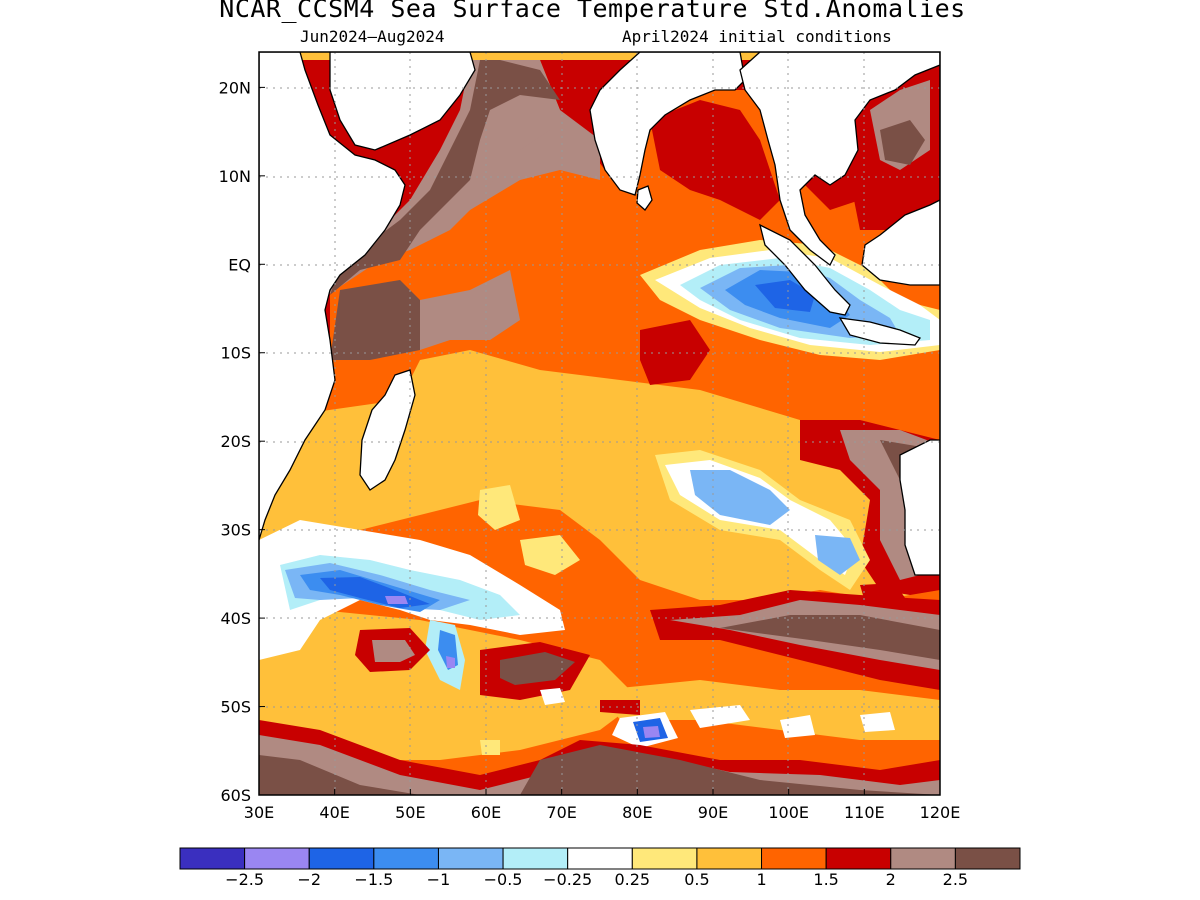  Describe the element at coordinates (826, 879) in the screenshot. I see `colorbar-label: 1.5` at that location.